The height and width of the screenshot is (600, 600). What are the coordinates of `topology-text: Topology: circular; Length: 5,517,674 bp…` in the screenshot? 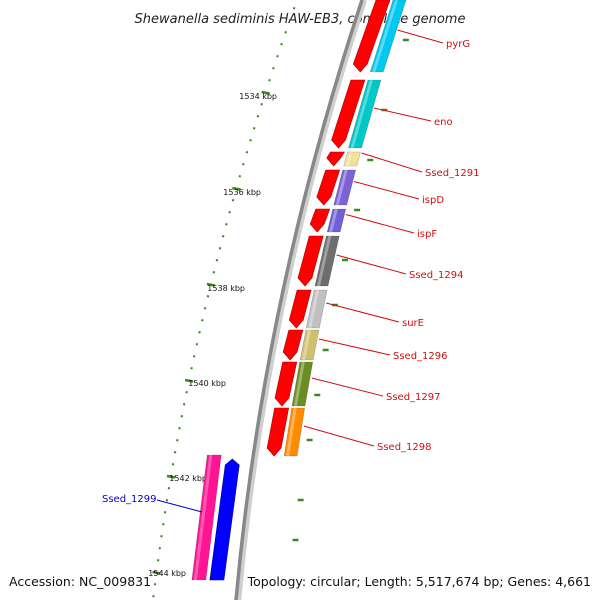 It's located at (419, 581).